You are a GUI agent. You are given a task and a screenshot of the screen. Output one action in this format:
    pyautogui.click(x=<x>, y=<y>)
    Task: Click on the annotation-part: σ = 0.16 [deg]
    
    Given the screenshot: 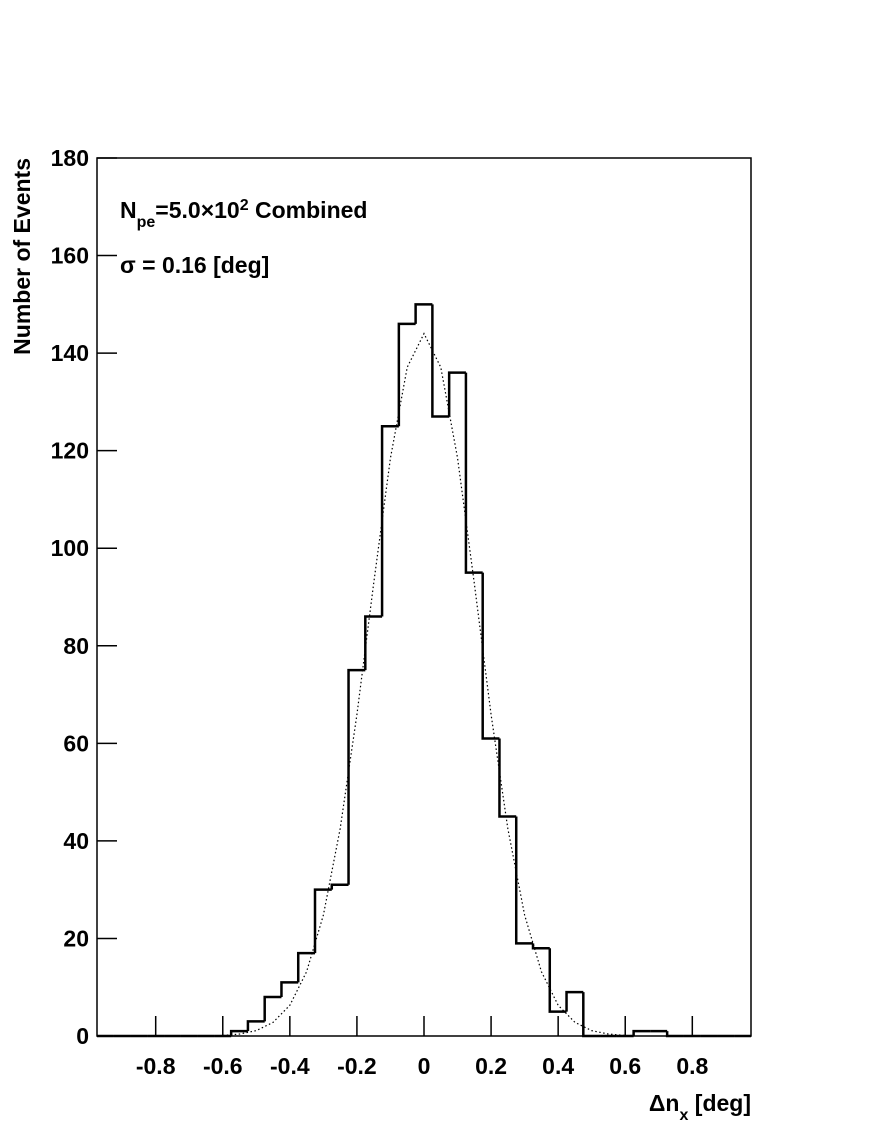 What is the action you would take?
    pyautogui.click(x=194, y=265)
    